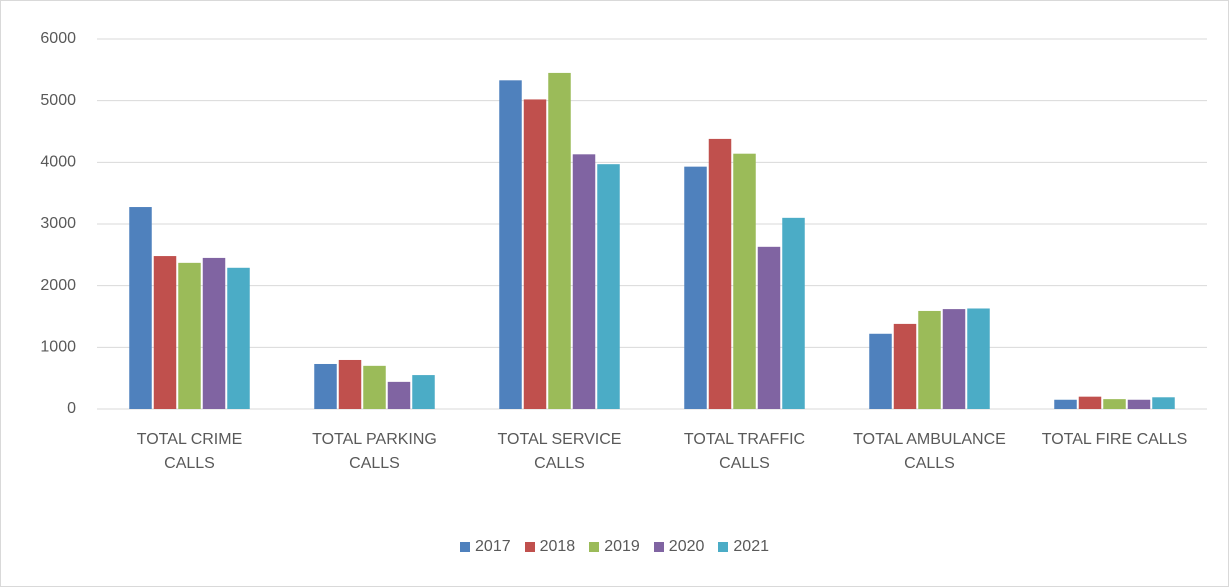 This screenshot has width=1229, height=587. I want to click on y-tick-label: 6000, so click(58, 38).